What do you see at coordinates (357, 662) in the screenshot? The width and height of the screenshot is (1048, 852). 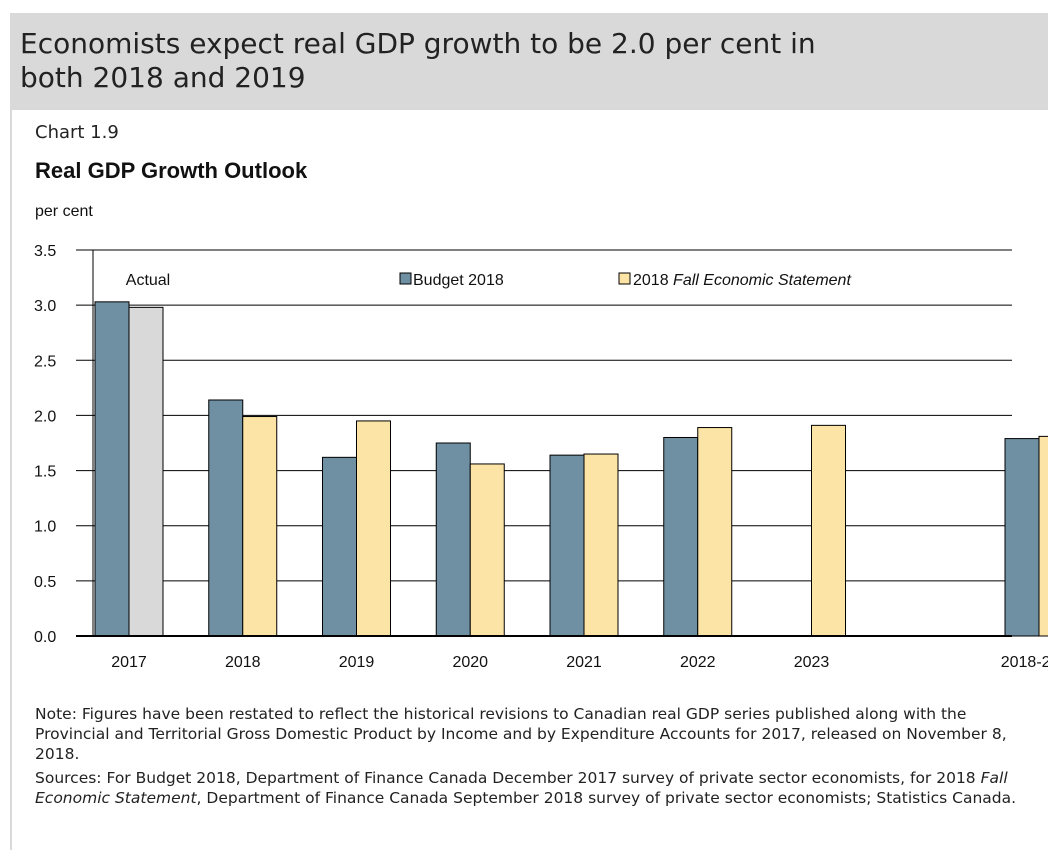 I see `x-tick-label: 2019` at bounding box center [357, 662].